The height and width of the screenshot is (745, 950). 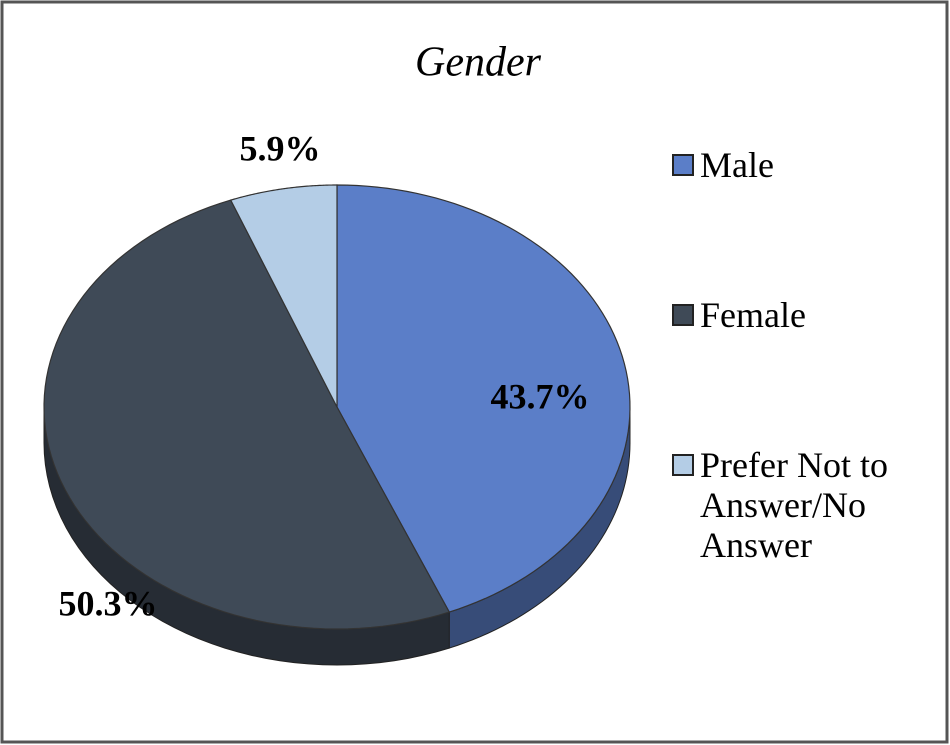 I want to click on legend-label: Male, so click(x=737, y=165).